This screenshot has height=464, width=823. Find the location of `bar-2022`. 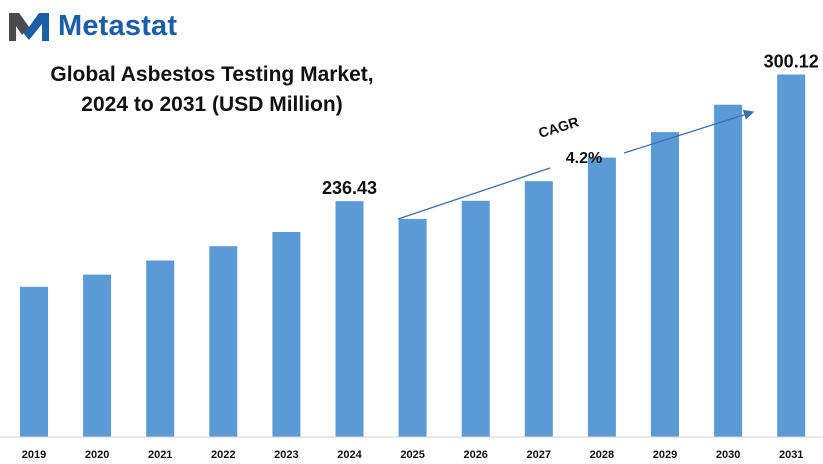

bar-2022 is located at coordinates (223, 341).